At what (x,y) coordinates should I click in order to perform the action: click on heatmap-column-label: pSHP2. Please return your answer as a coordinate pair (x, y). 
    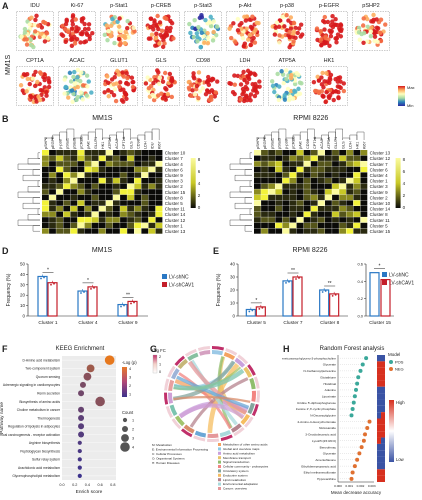
    Looking at the image, I should click on (258, 143).